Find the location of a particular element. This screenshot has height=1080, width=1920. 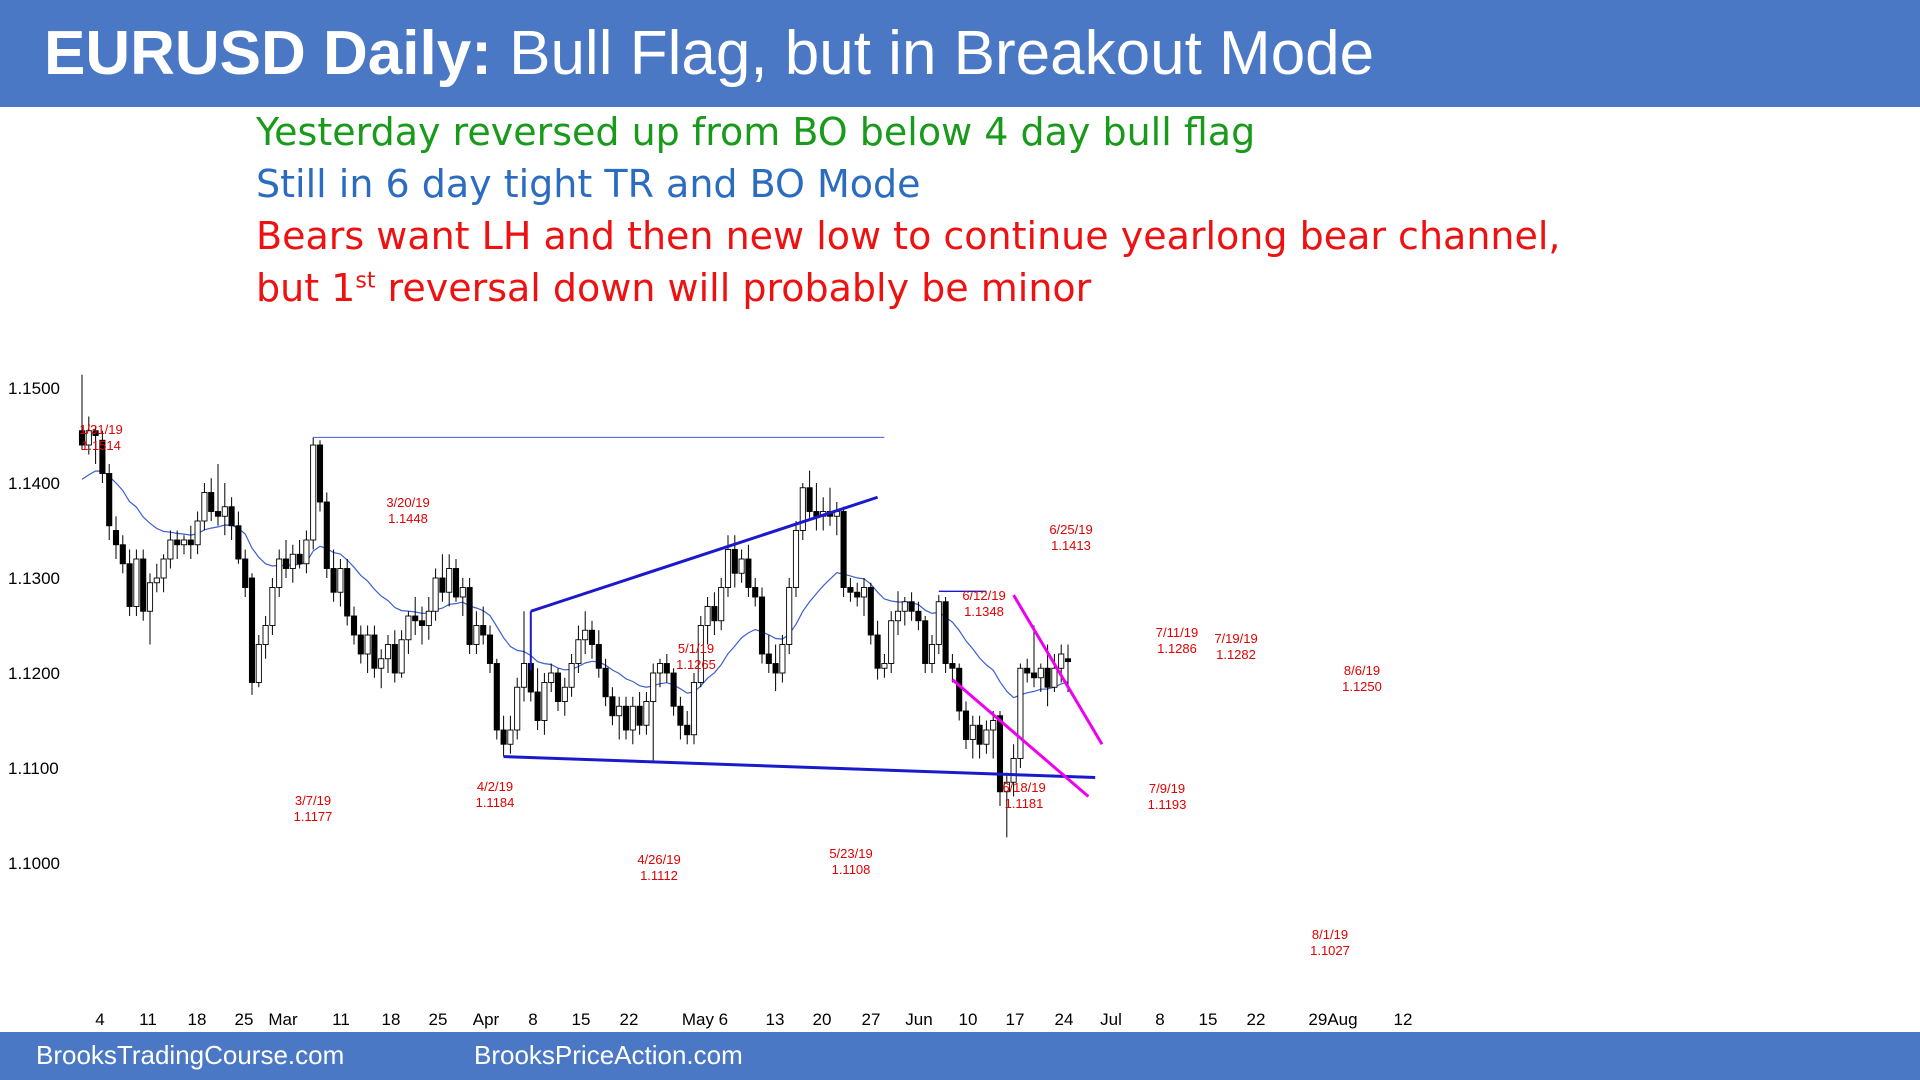

magenta-upper-line is located at coordinates (1058, 670).